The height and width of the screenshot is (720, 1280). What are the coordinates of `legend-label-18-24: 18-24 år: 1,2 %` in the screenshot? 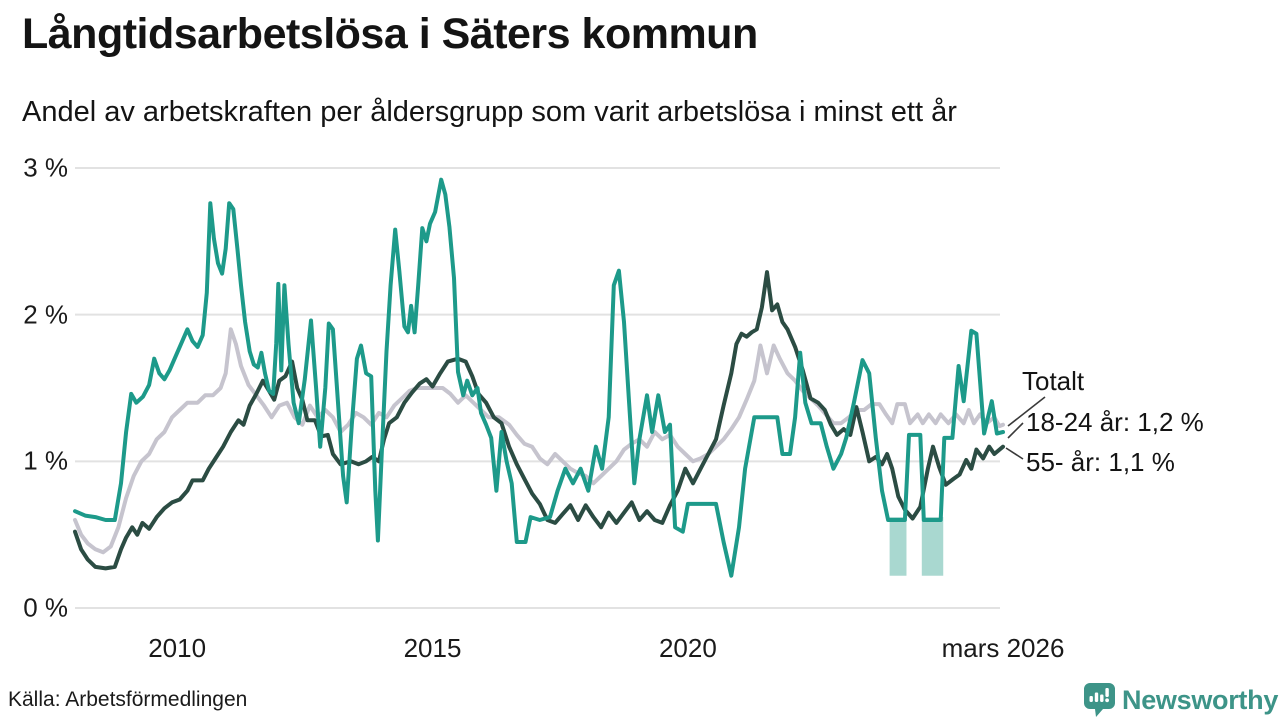 It's located at (1115, 422).